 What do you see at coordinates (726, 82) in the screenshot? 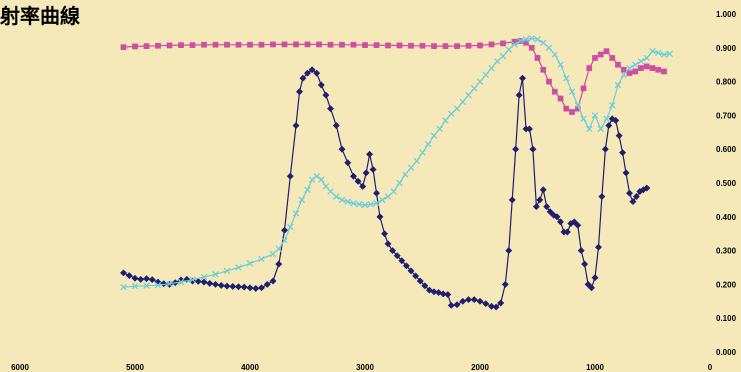
I see `y-tick-label: 0.800` at bounding box center [726, 82].